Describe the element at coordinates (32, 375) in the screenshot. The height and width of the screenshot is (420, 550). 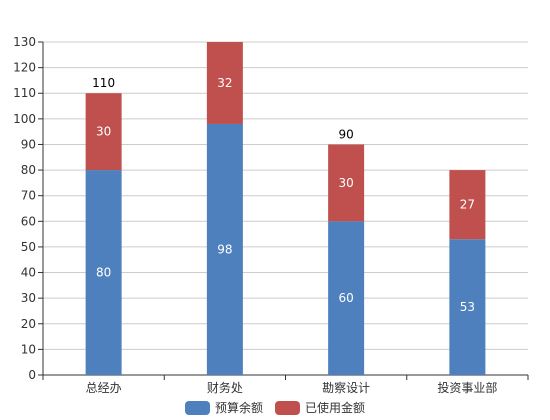
I see `y-tick-label: 0` at that location.